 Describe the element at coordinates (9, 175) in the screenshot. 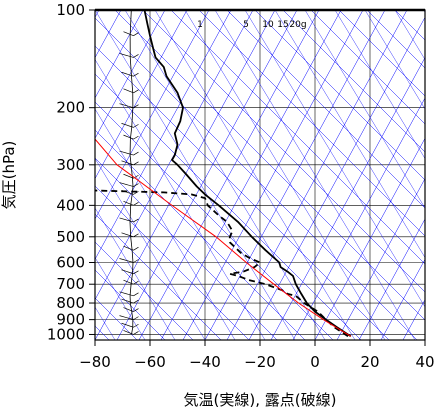

I see `y-axis-title: 気圧(hPa)` at that location.